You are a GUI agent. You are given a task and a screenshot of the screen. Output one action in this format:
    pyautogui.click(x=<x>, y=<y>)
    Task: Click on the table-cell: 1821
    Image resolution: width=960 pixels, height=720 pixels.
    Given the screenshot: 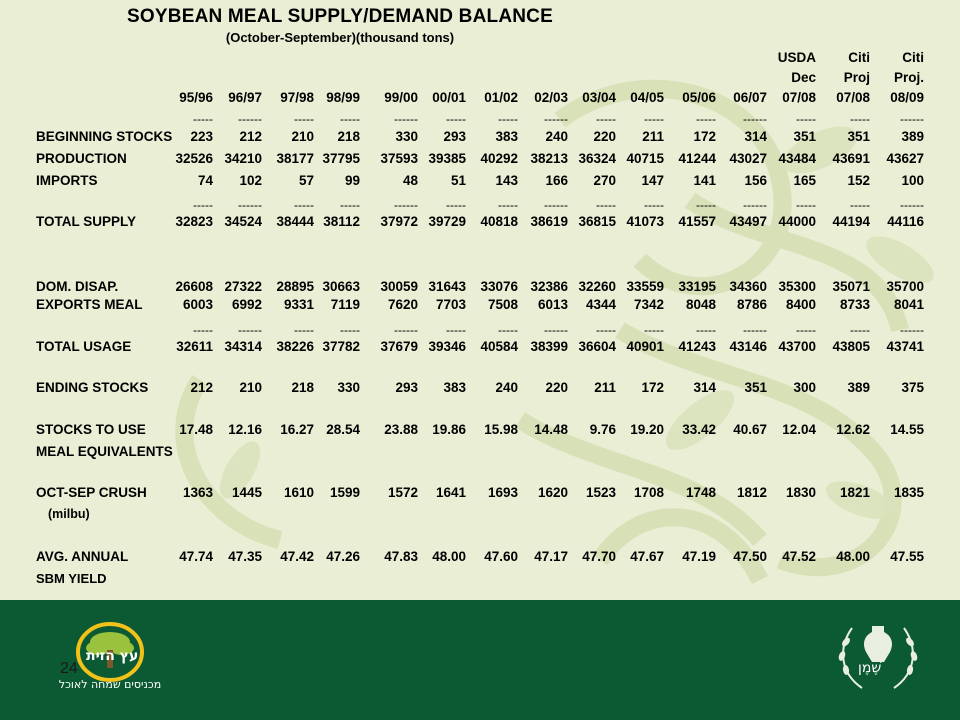 What is the action you would take?
    pyautogui.click(x=854, y=492)
    